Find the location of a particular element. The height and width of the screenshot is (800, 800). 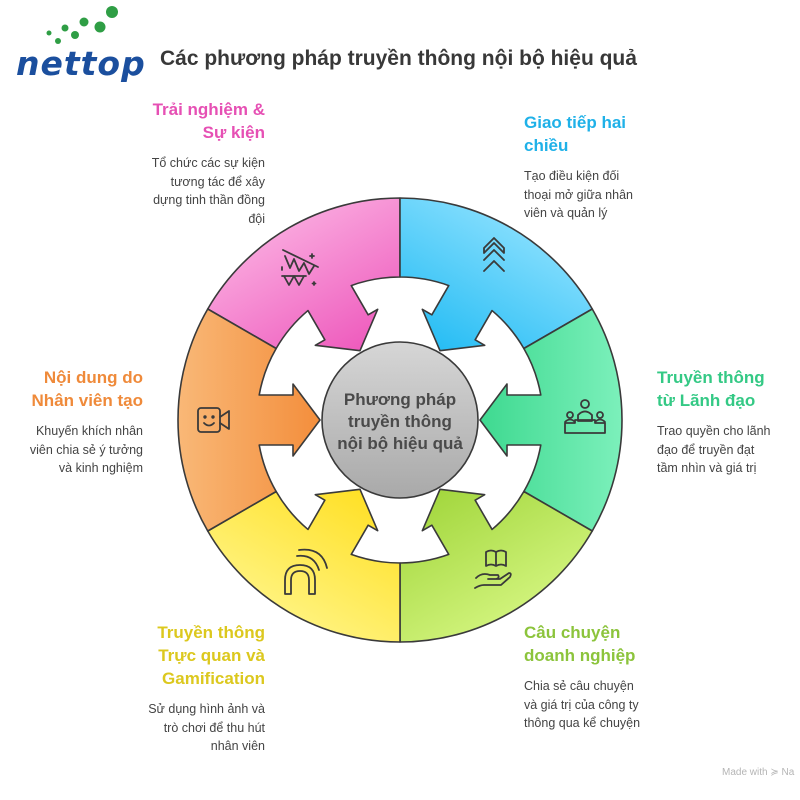

logo: nettop is located at coordinates (81, 63).